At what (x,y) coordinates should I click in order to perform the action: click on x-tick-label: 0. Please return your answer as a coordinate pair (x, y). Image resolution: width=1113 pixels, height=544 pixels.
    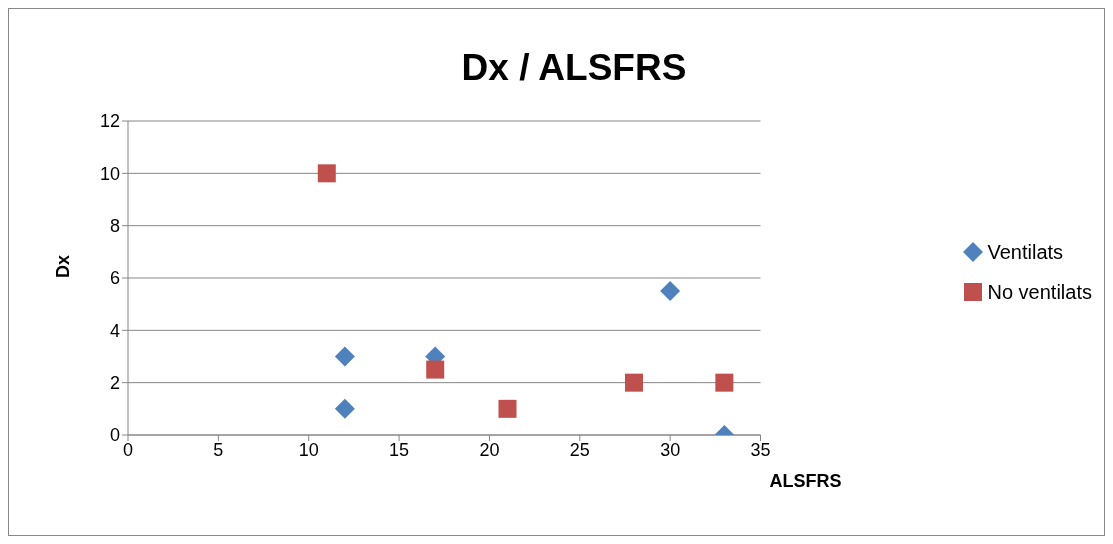
    Looking at the image, I should click on (128, 449).